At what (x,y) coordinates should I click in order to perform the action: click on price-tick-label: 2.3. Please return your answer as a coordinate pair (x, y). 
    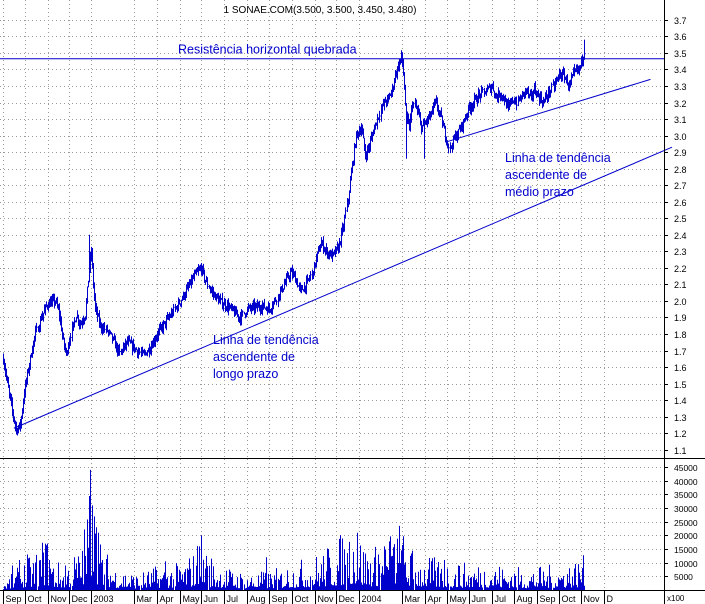
    Looking at the image, I should click on (680, 252).